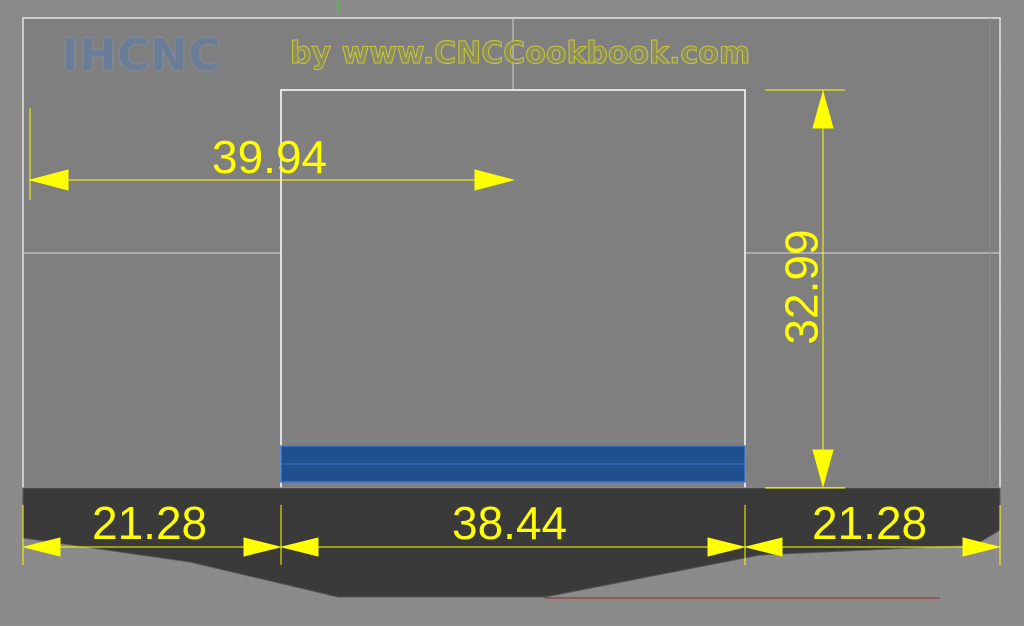 Image resolution: width=1024 pixels, height=626 pixels. I want to click on dimension-top-width, so click(271, 154).